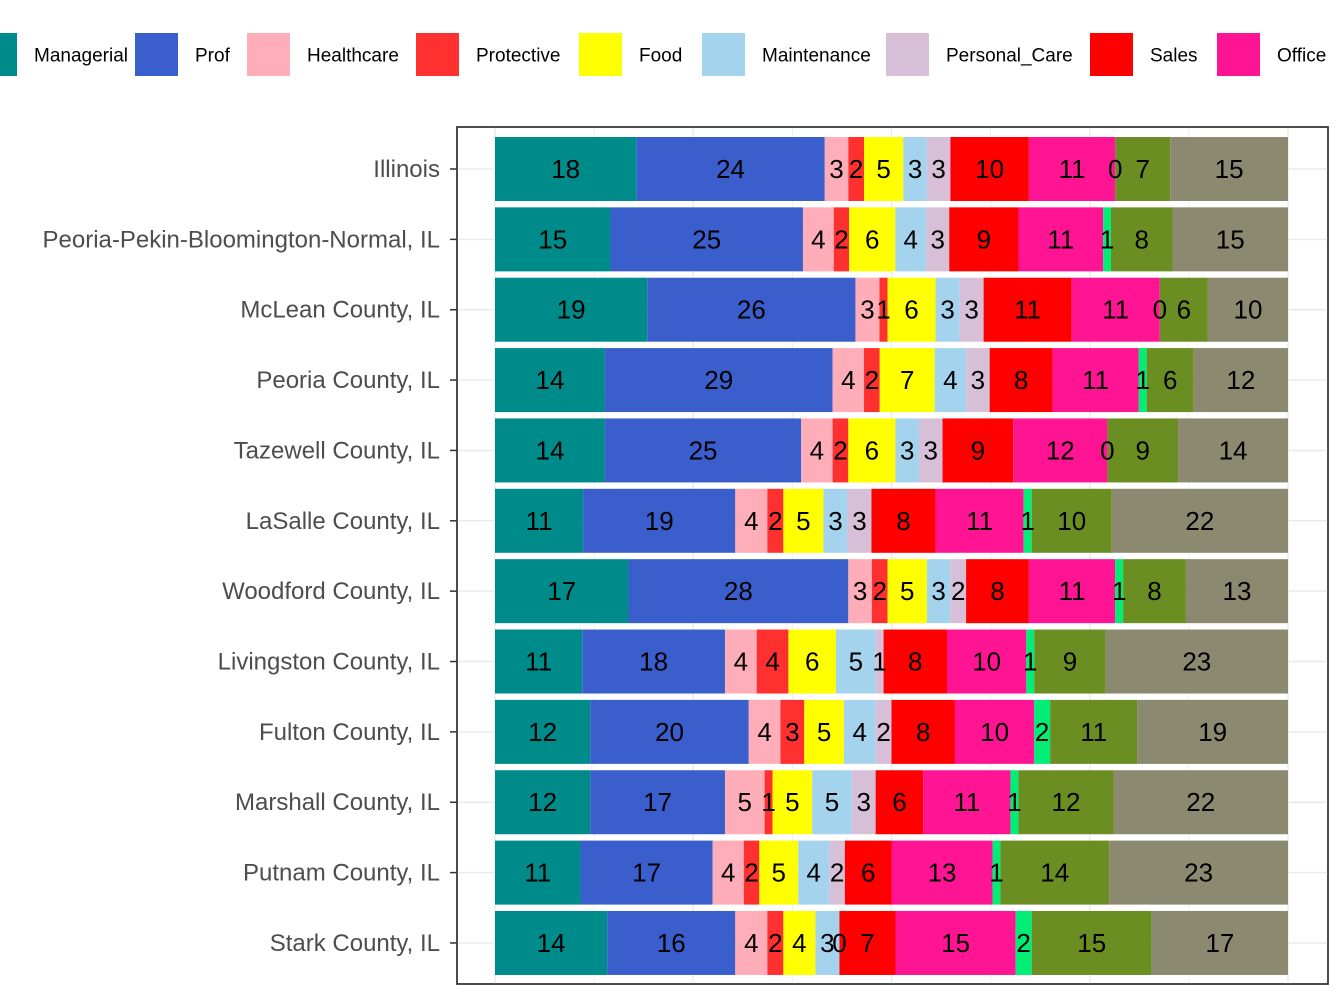  Describe the element at coordinates (1301, 56) in the screenshot. I see `legend-label: Office` at that location.